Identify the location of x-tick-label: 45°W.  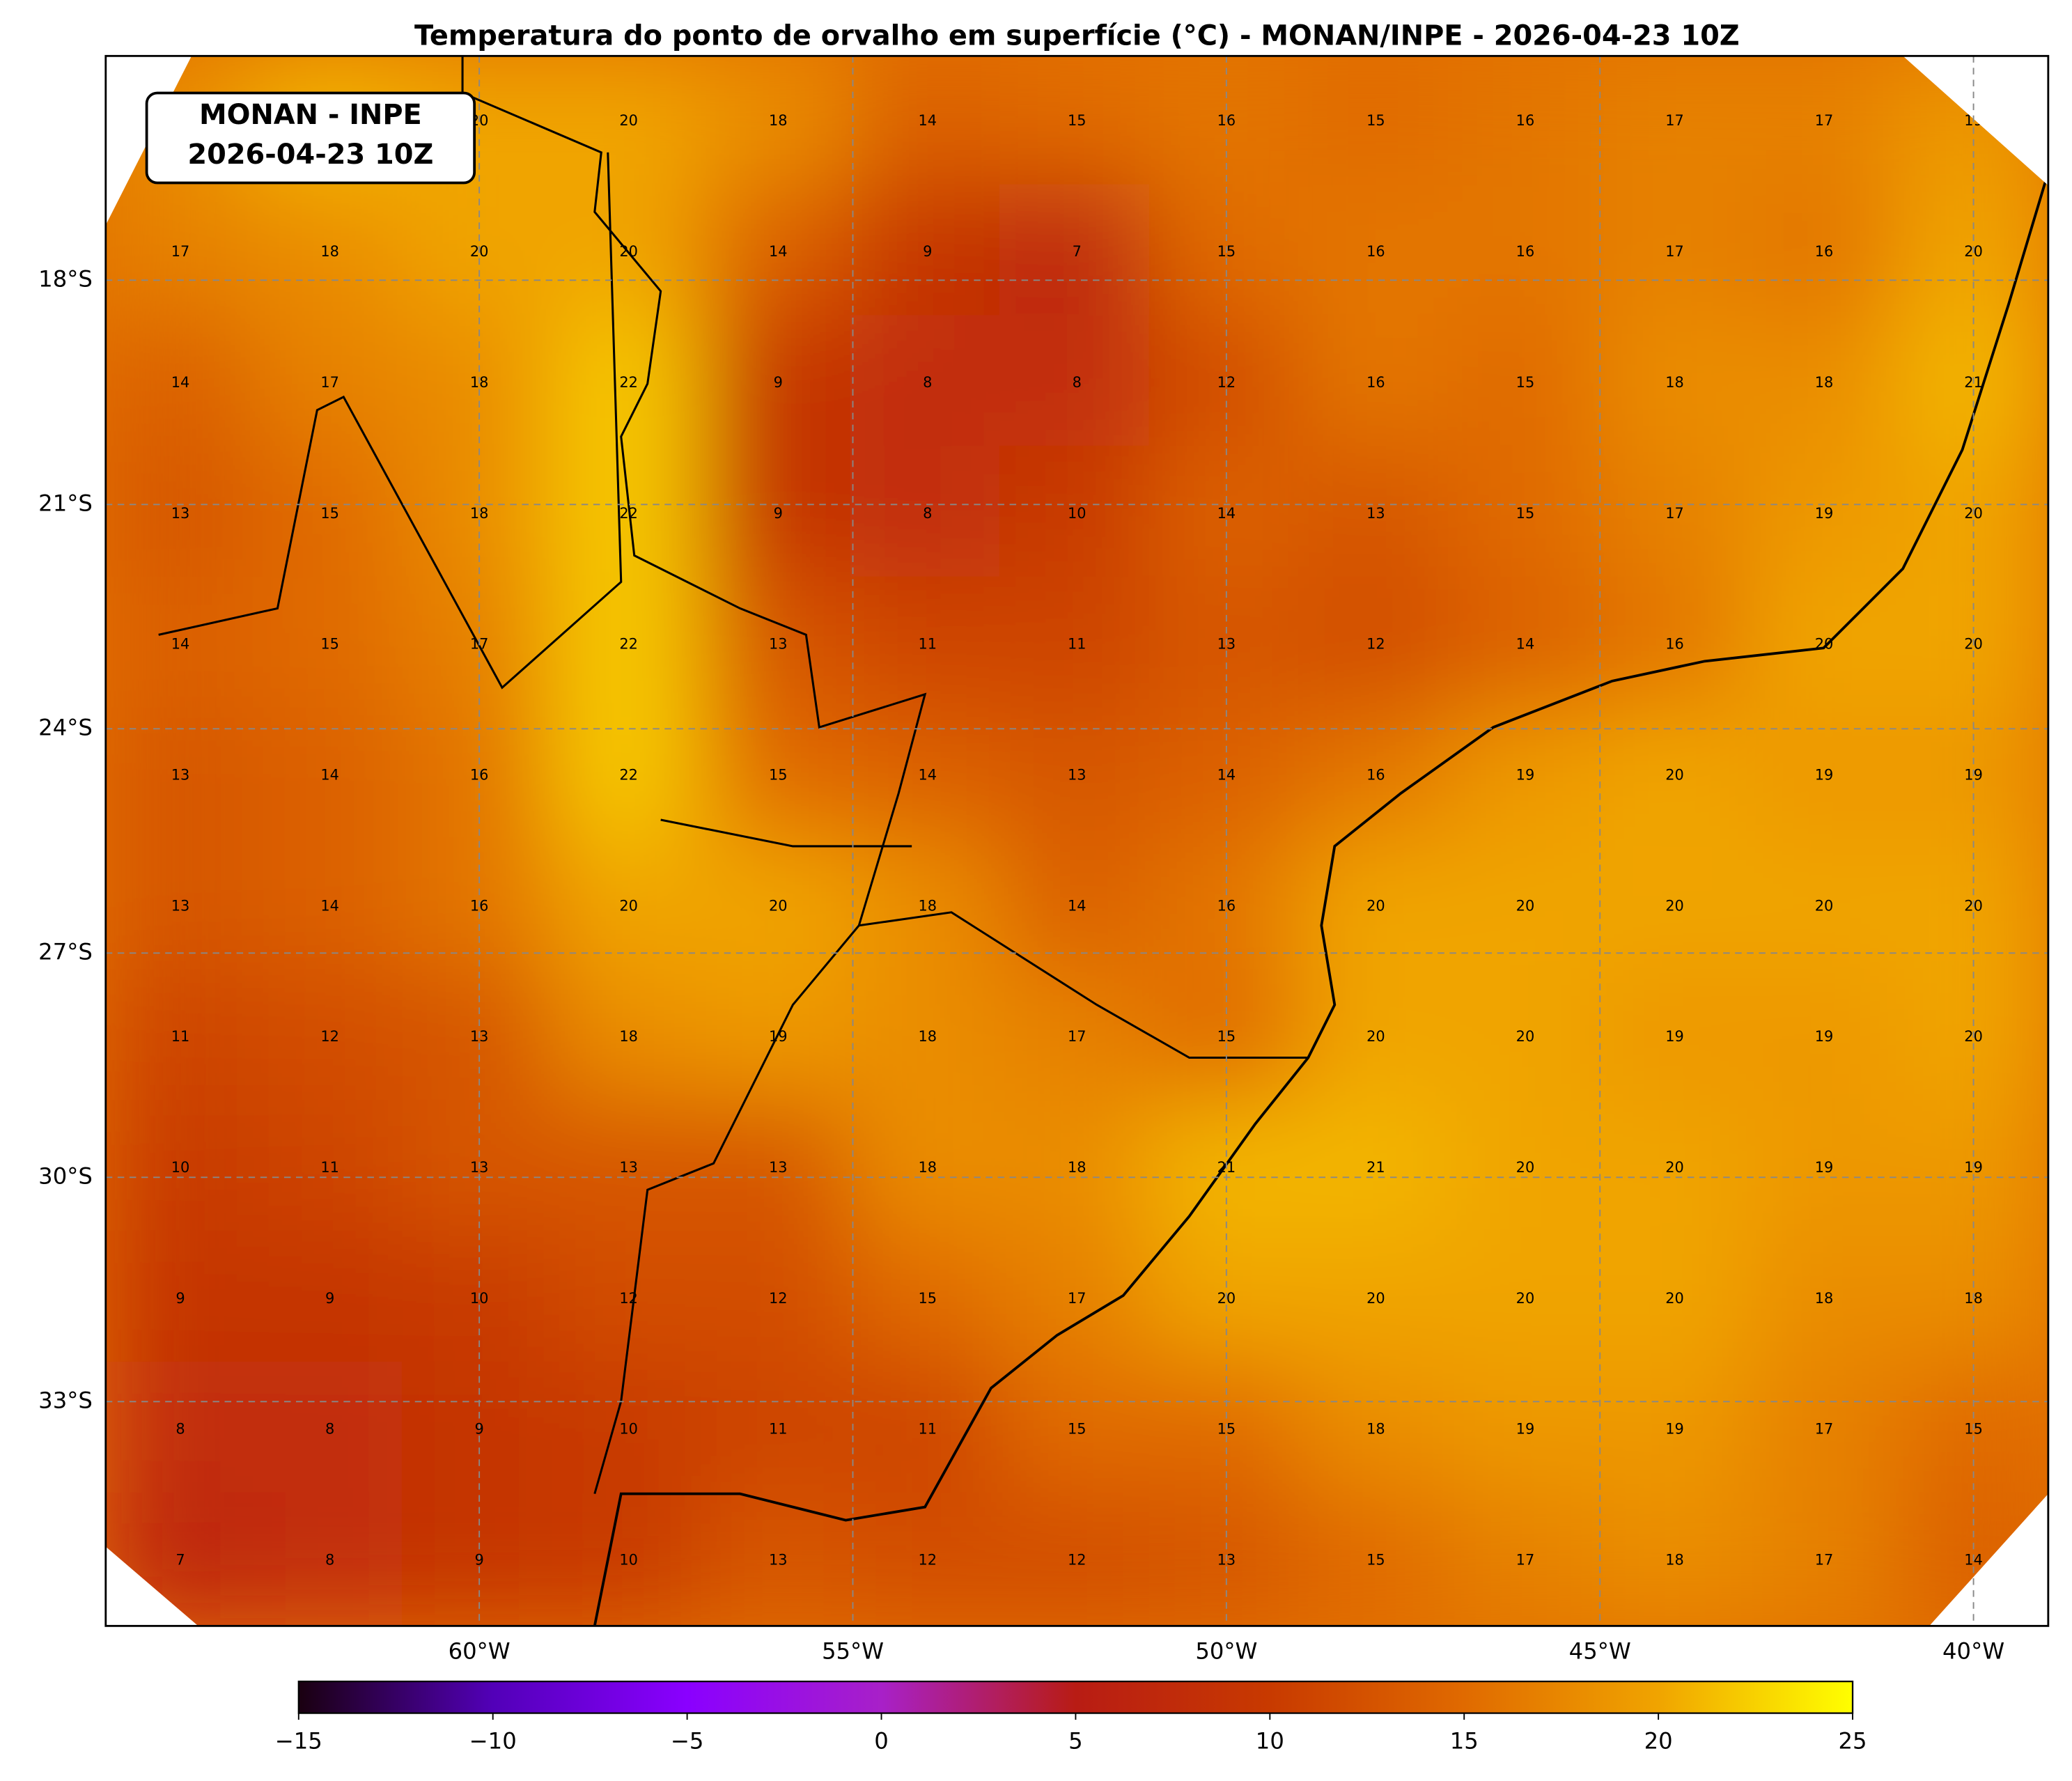
(1600, 1651).